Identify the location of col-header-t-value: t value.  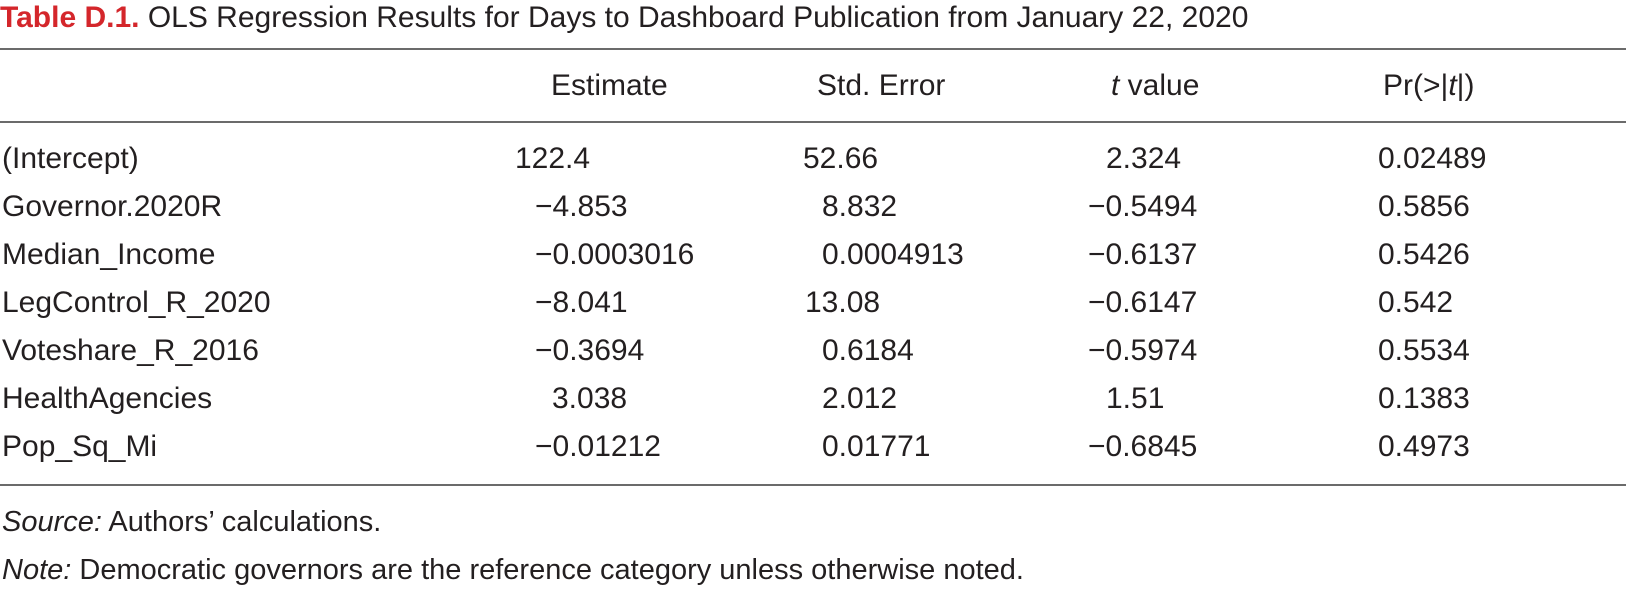
(1155, 86).